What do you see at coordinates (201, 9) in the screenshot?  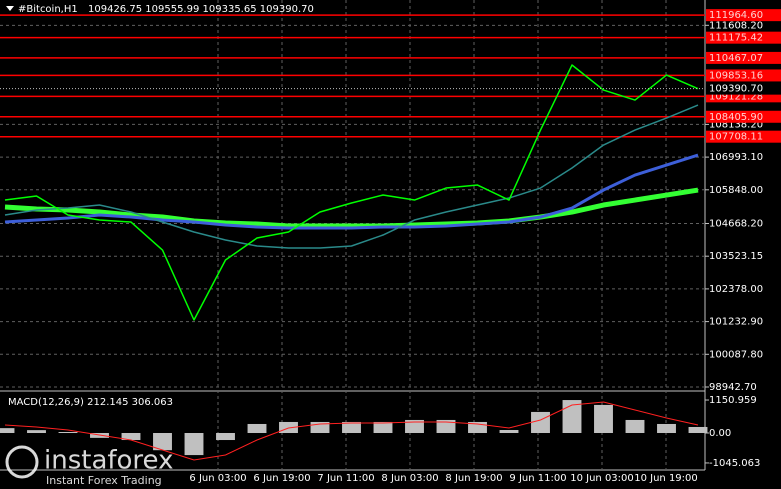 I see `ohlc-text: 109426.75 109555.99 109335.65 109390.70` at bounding box center [201, 9].